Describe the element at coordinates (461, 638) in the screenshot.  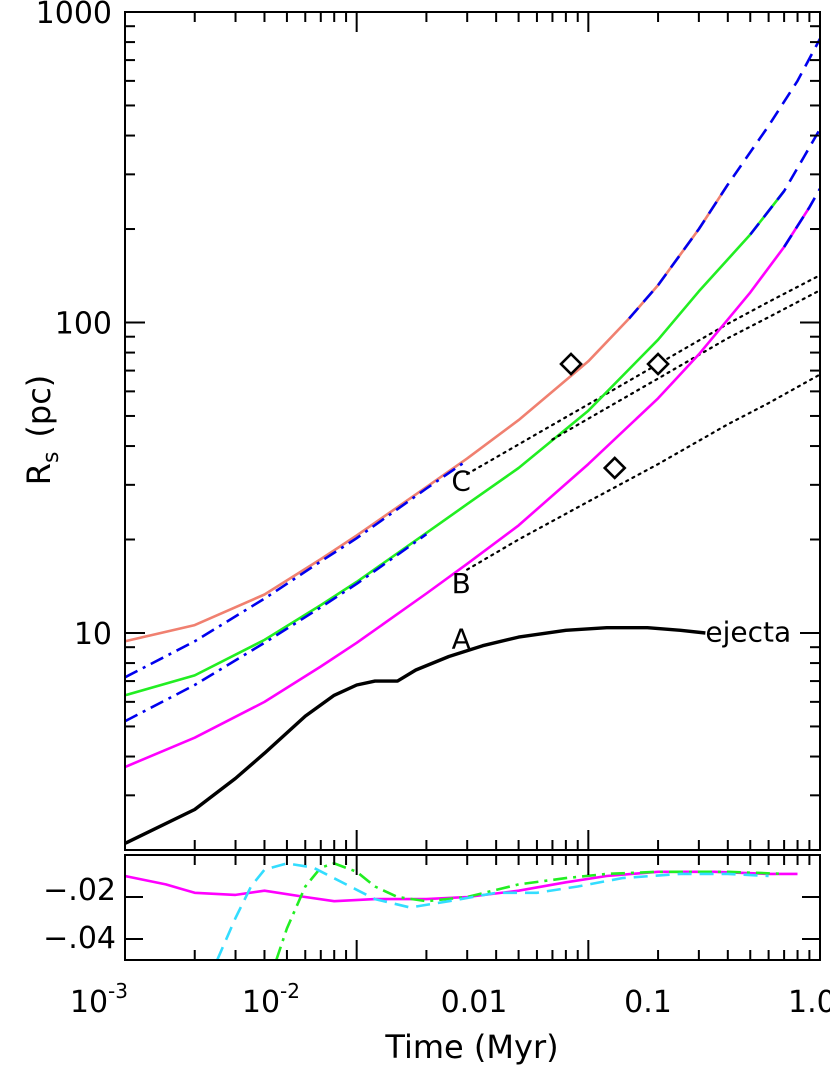
I see `annotation-a: A` at that location.